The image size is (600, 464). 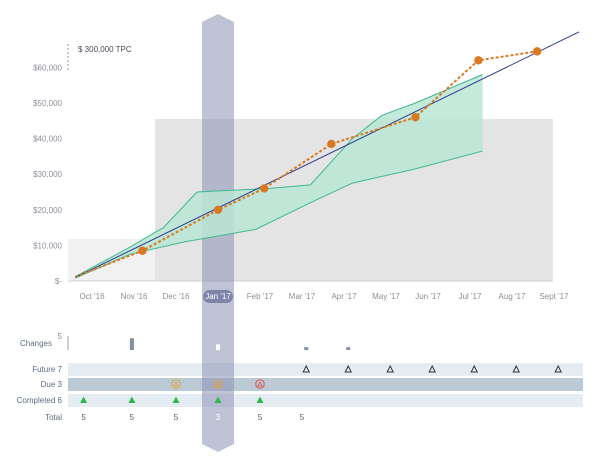 I want to click on y-tick-label: $60,000, so click(x=47, y=67).